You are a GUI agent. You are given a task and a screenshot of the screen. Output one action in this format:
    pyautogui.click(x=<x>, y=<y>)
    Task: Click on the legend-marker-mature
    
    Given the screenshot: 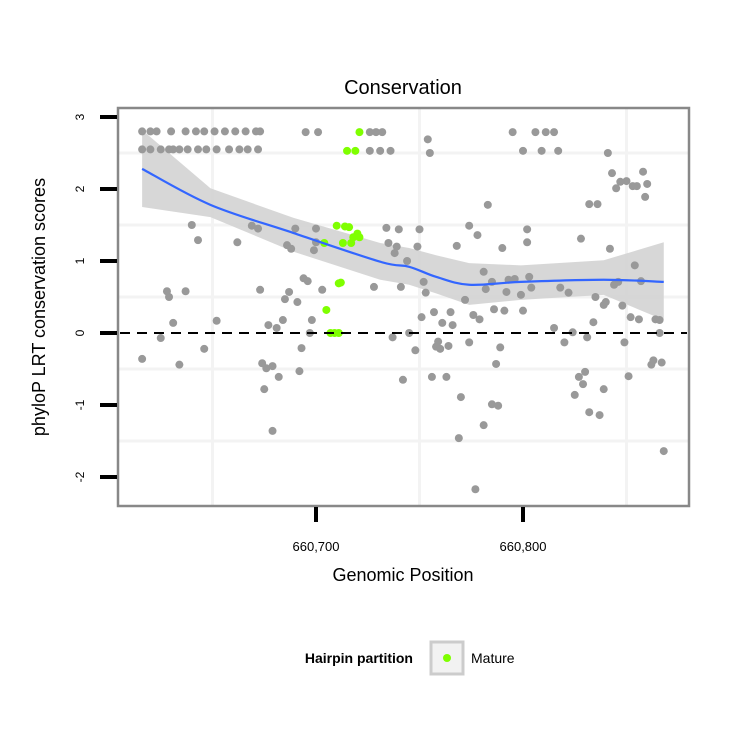 What is the action you would take?
    pyautogui.click(x=447, y=658)
    